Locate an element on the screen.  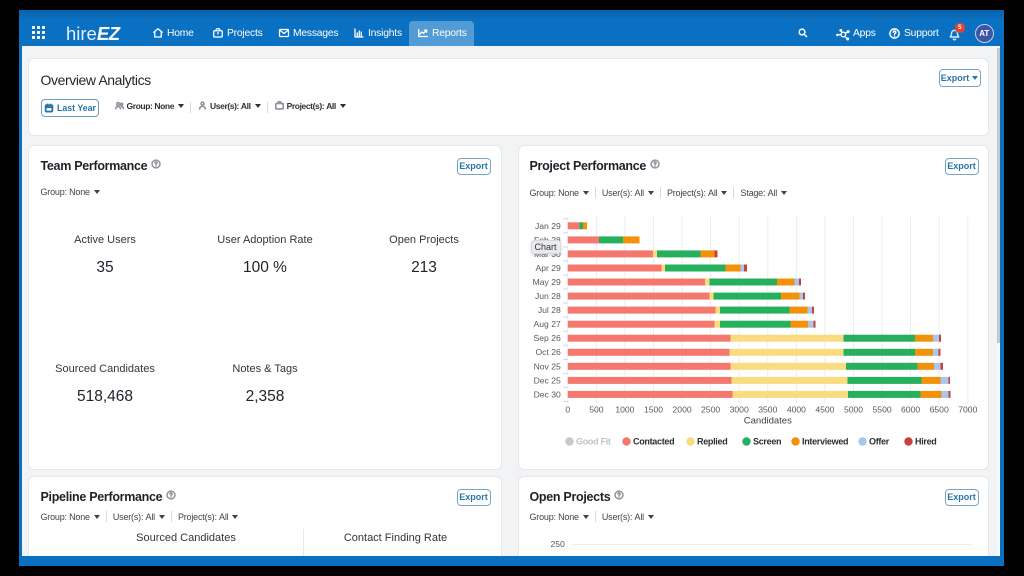
svg-text: 6000 is located at coordinates (910, 409).